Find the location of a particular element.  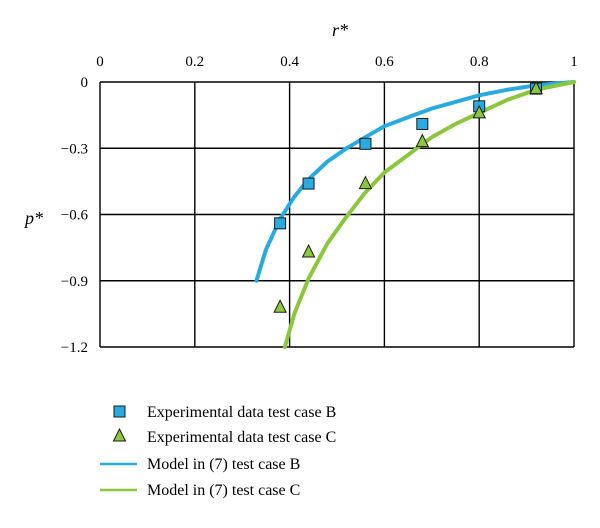

y-tick-label: −0.9 is located at coordinates (74, 282).